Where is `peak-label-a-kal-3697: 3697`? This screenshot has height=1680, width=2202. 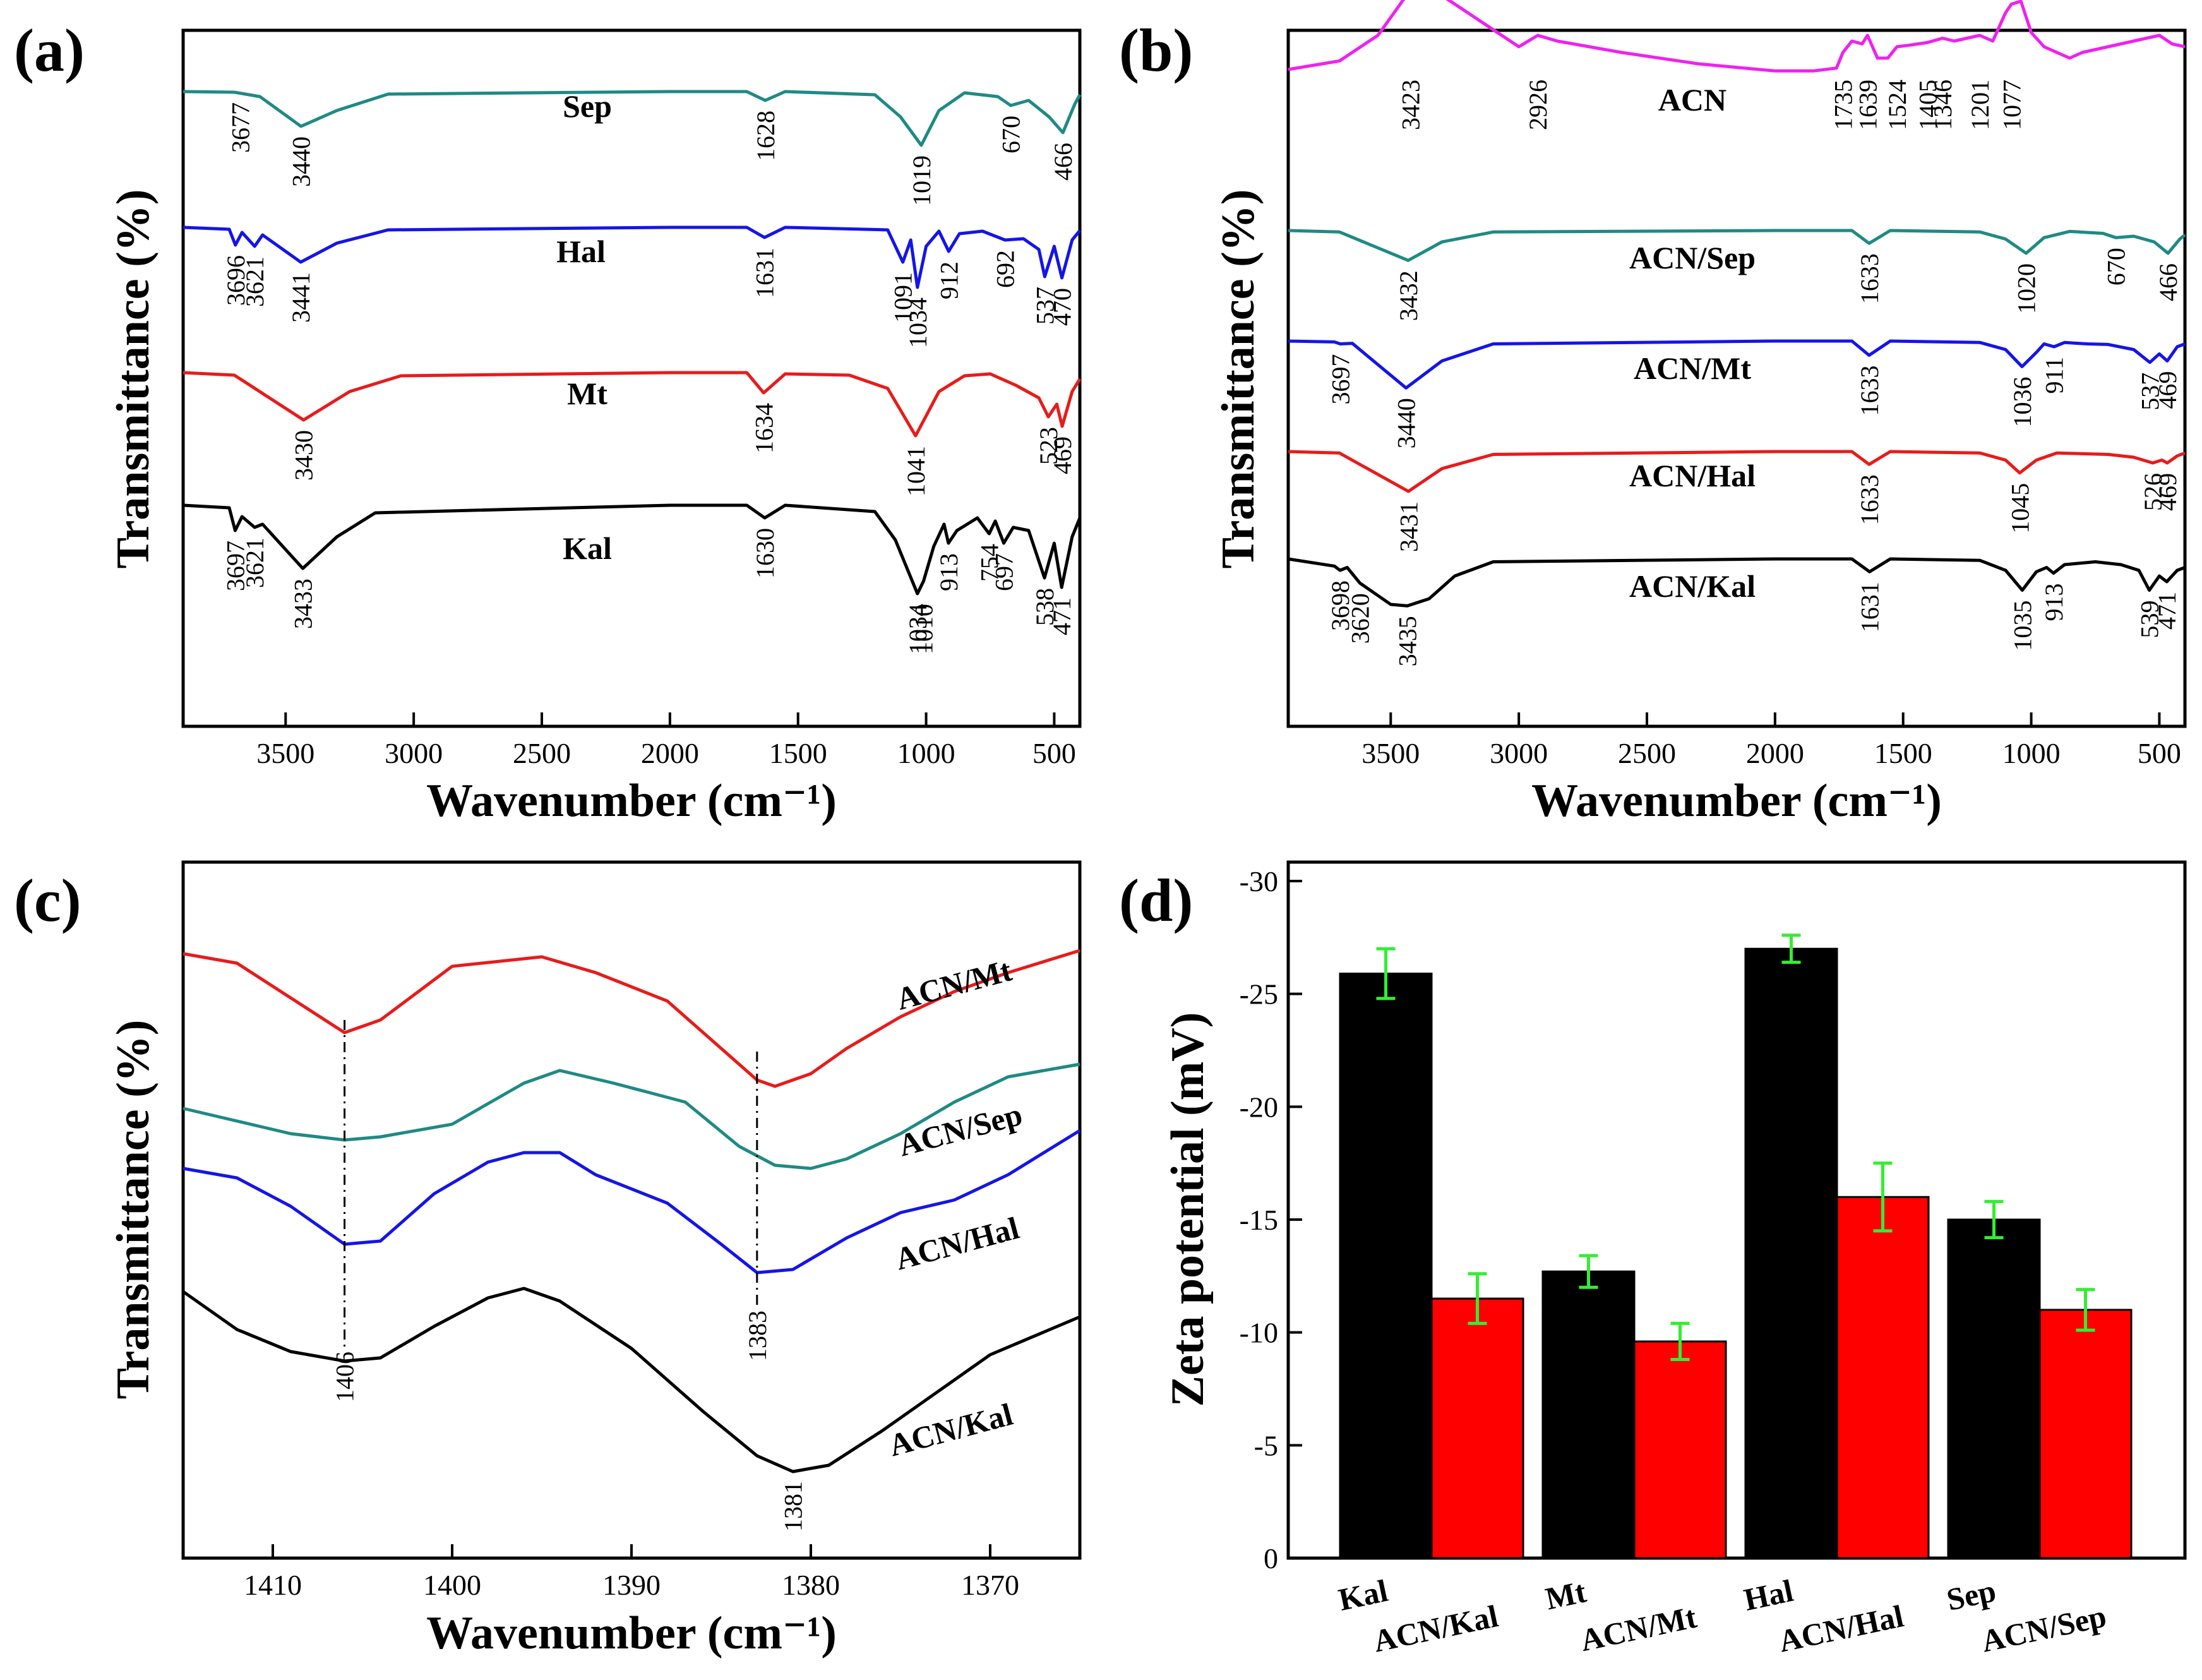
peak-label-a-kal-3697: 3697 is located at coordinates (235, 566).